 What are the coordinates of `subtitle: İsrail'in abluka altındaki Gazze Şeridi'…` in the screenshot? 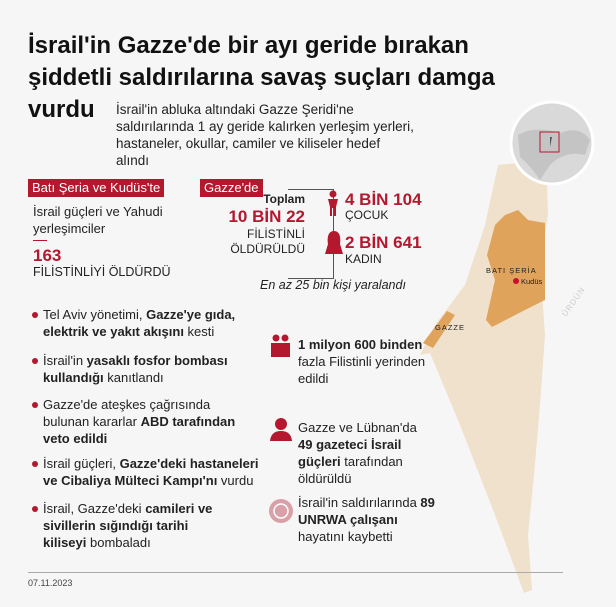 It's located at (265, 135).